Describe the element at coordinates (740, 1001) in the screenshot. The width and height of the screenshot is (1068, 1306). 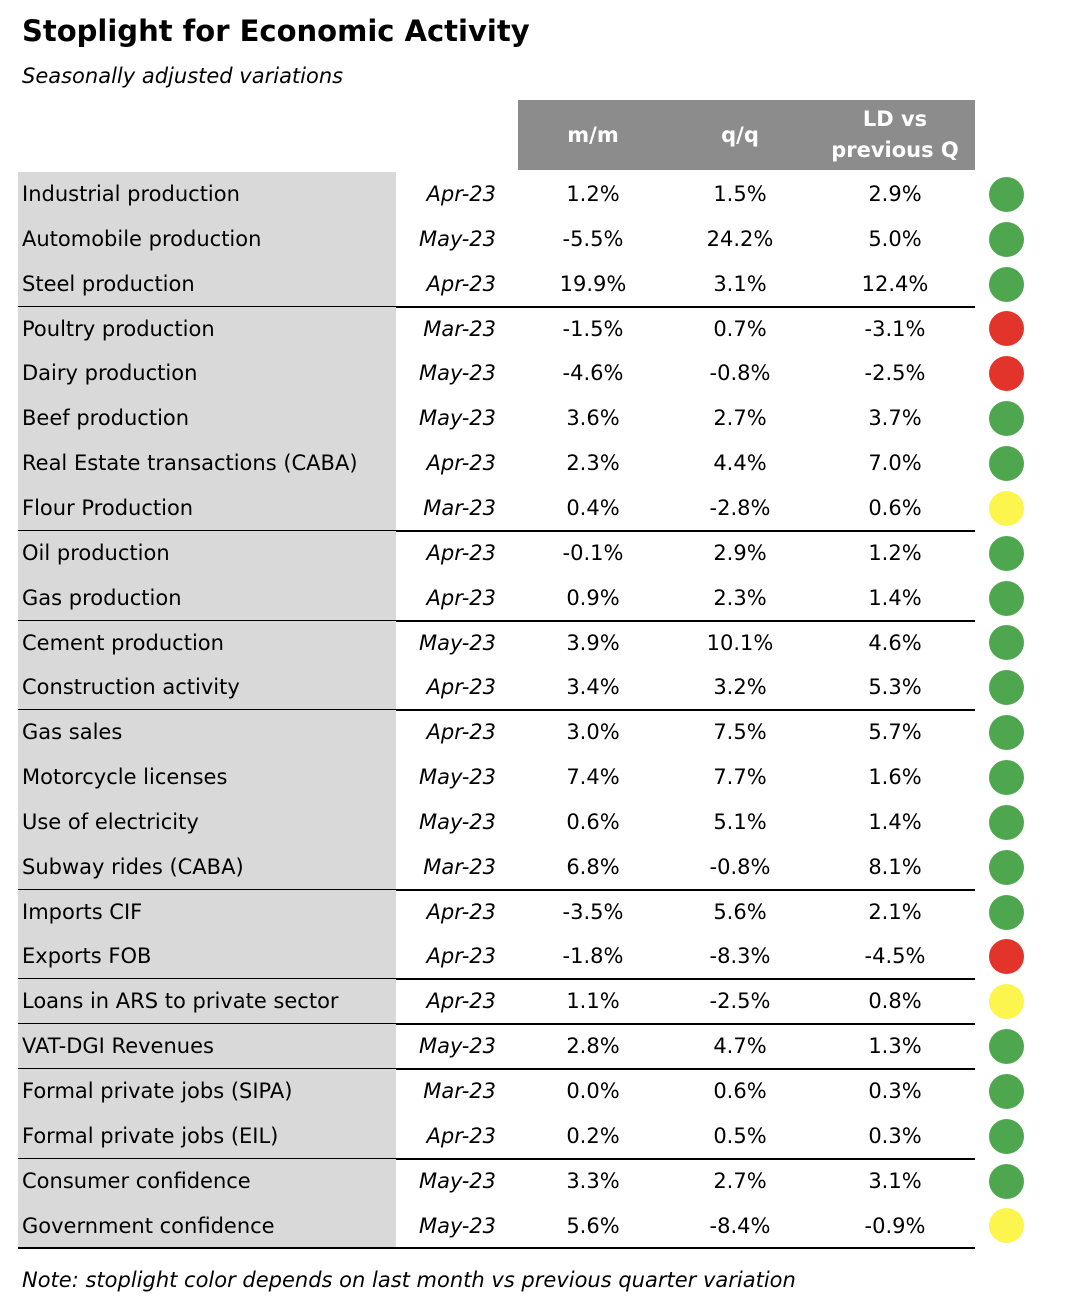
I see `value-cell: -2.5%` at that location.